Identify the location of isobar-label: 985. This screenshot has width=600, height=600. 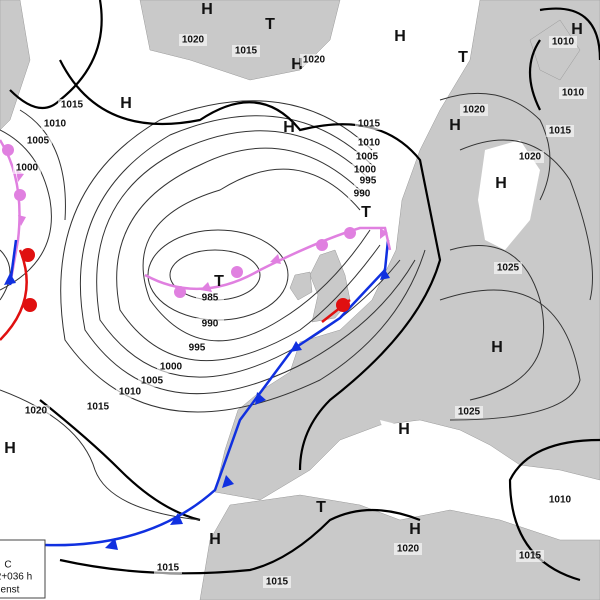
(210, 298).